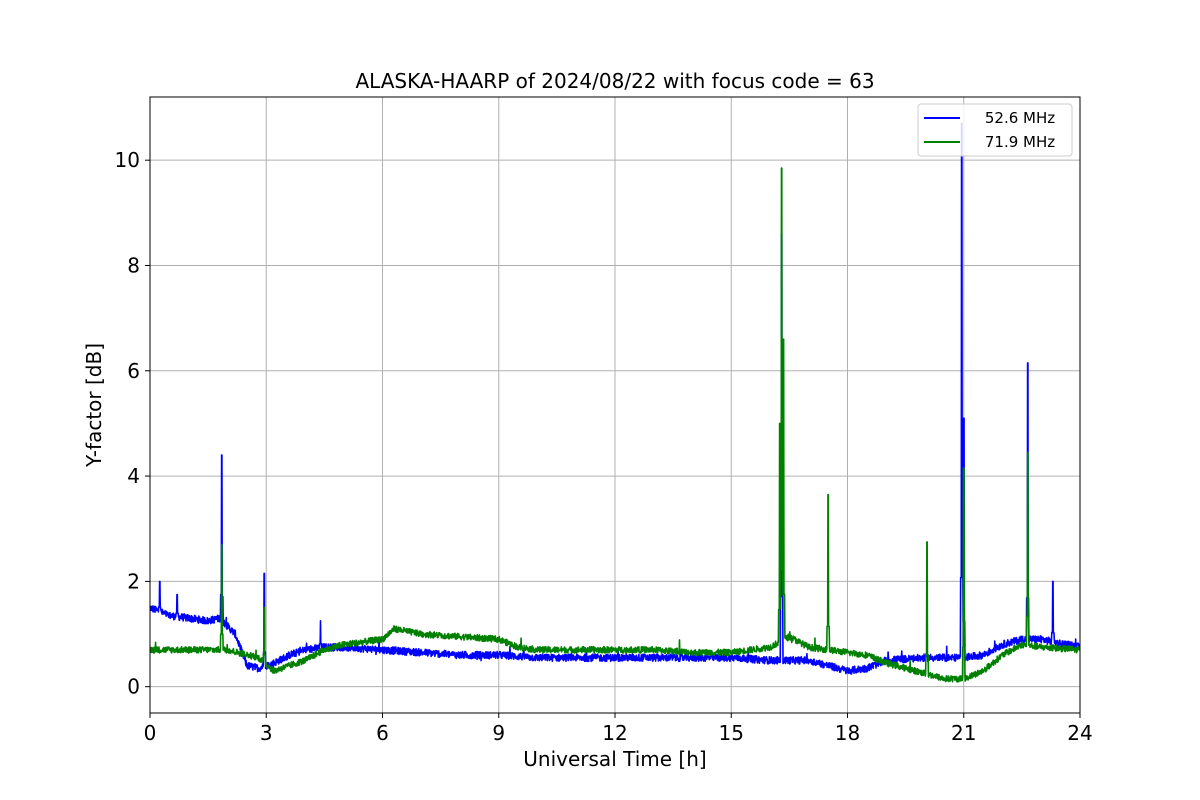 Image resolution: width=1200 pixels, height=800 pixels. I want to click on x-tick-label: 6, so click(382, 733).